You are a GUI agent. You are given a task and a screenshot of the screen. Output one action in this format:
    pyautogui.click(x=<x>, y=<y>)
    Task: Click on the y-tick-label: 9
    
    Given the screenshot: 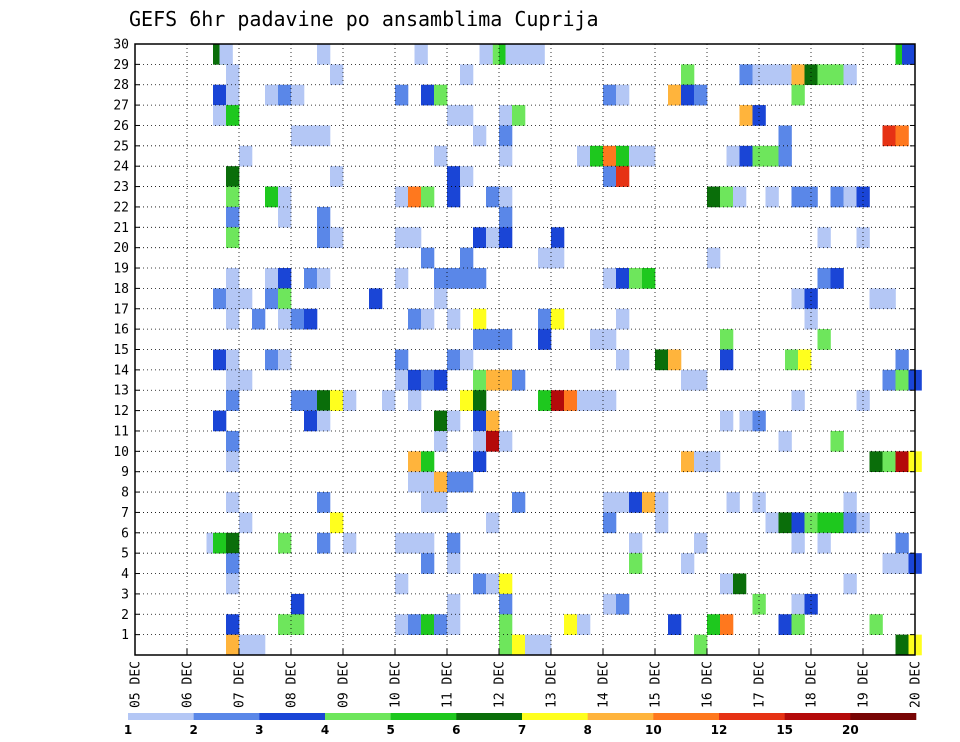 What is the action you would take?
    pyautogui.click(x=125, y=472)
    